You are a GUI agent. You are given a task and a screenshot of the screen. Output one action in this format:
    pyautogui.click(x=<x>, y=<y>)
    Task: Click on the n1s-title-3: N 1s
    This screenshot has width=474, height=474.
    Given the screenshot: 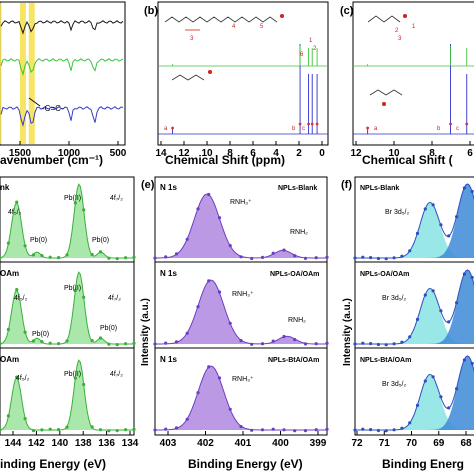 What is the action you would take?
    pyautogui.click(x=168, y=359)
    